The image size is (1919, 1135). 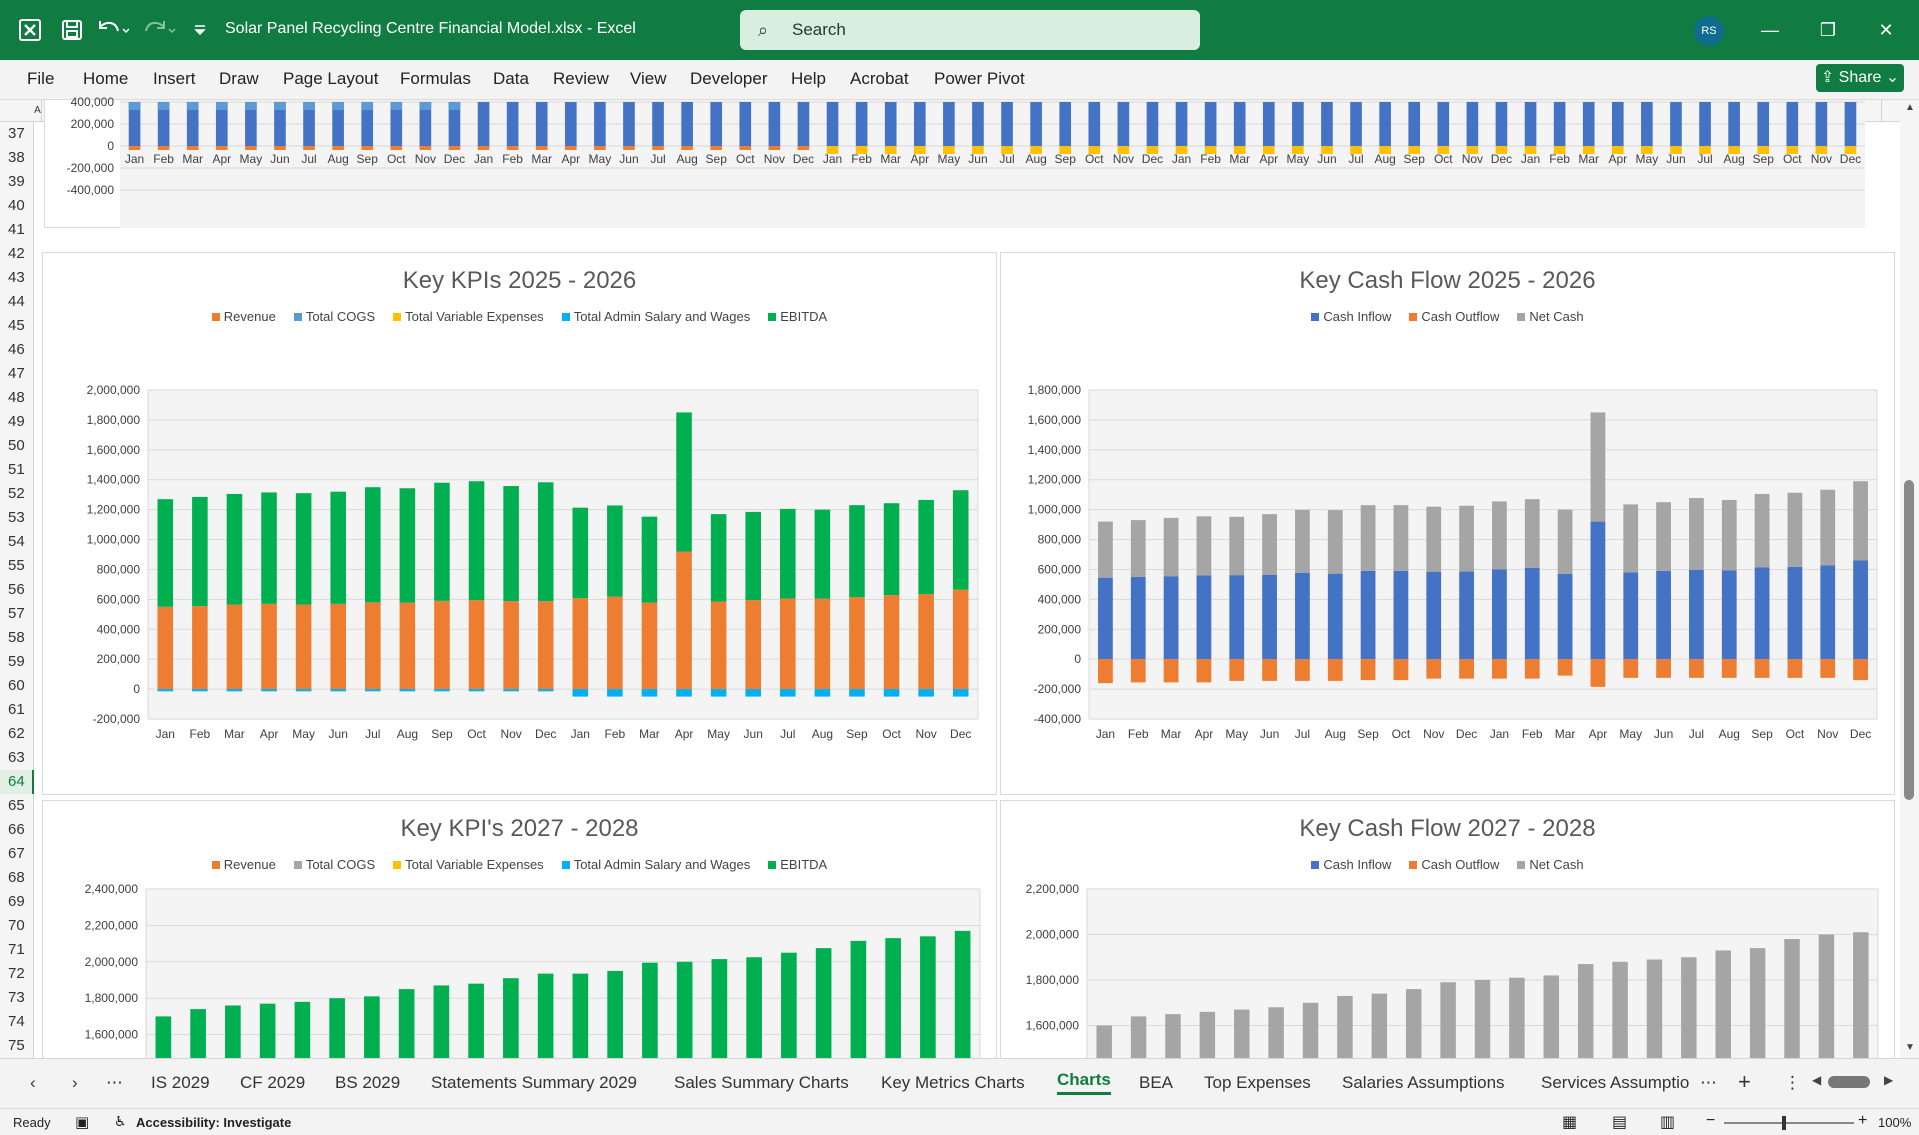 I want to click on tab-formulas: Formulas, so click(x=435, y=78).